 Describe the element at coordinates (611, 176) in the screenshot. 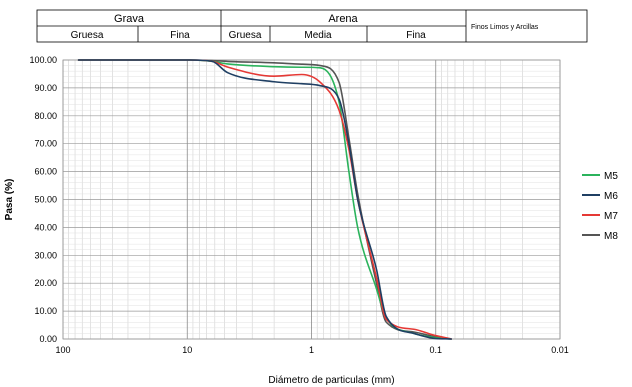

I see `legend-label-m5: M5` at that location.